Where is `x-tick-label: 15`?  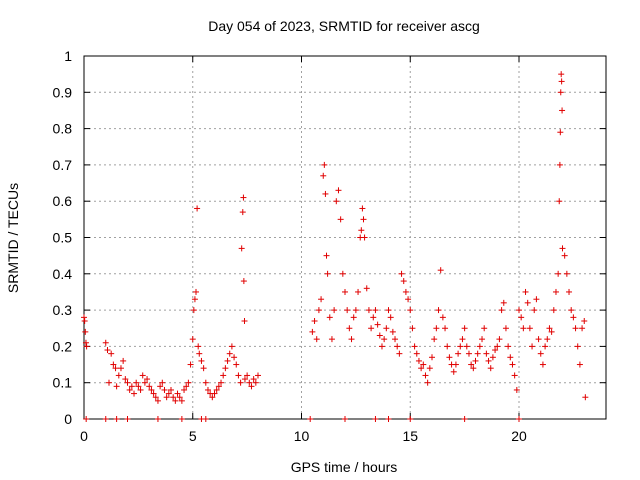 x-tick-label: 15 is located at coordinates (410, 436).